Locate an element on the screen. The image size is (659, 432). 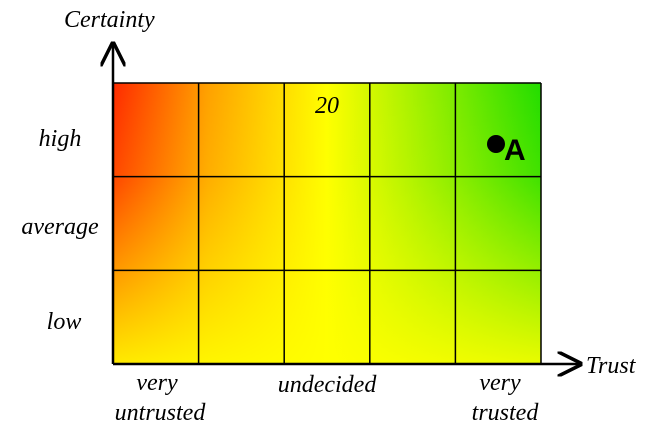
y-label-low: low is located at coordinates (64, 322).